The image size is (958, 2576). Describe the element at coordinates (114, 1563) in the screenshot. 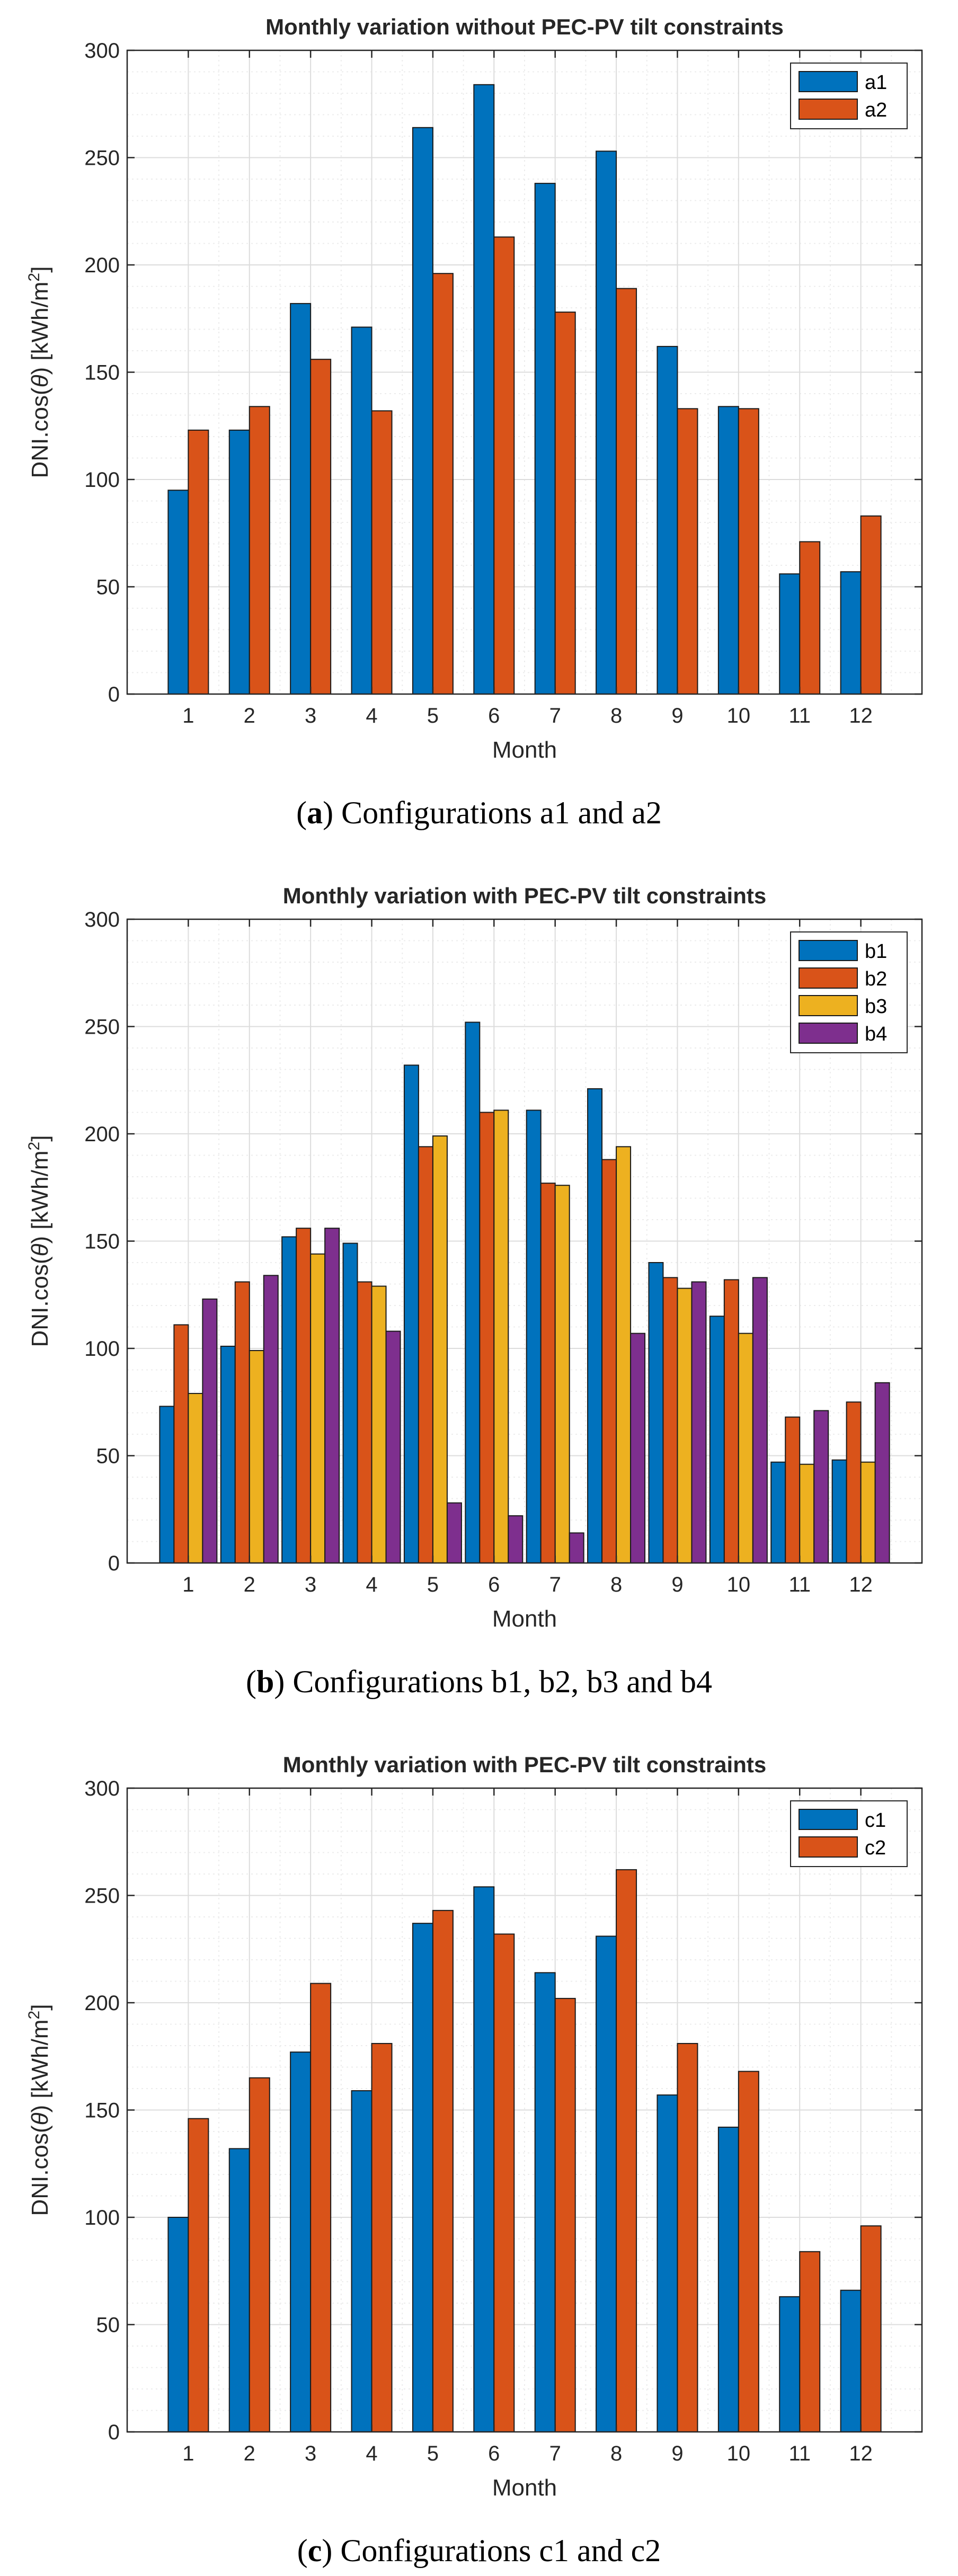

I see `y-tick-label: 0` at that location.